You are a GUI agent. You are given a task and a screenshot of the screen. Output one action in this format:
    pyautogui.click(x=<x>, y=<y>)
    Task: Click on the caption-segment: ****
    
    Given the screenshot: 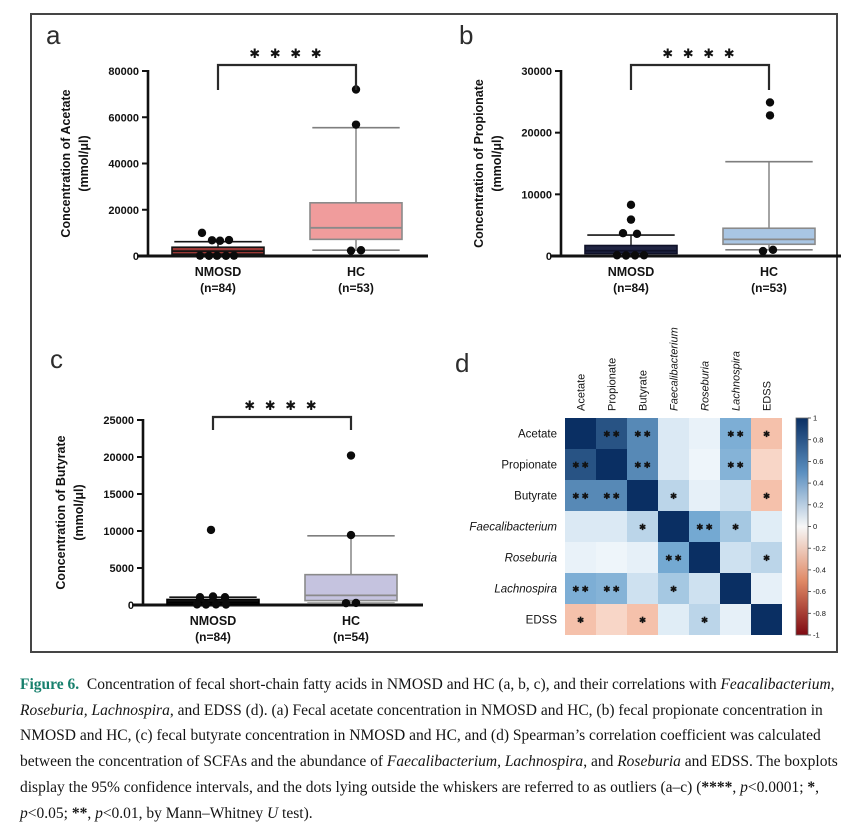 What is the action you would take?
    pyautogui.click(x=717, y=787)
    